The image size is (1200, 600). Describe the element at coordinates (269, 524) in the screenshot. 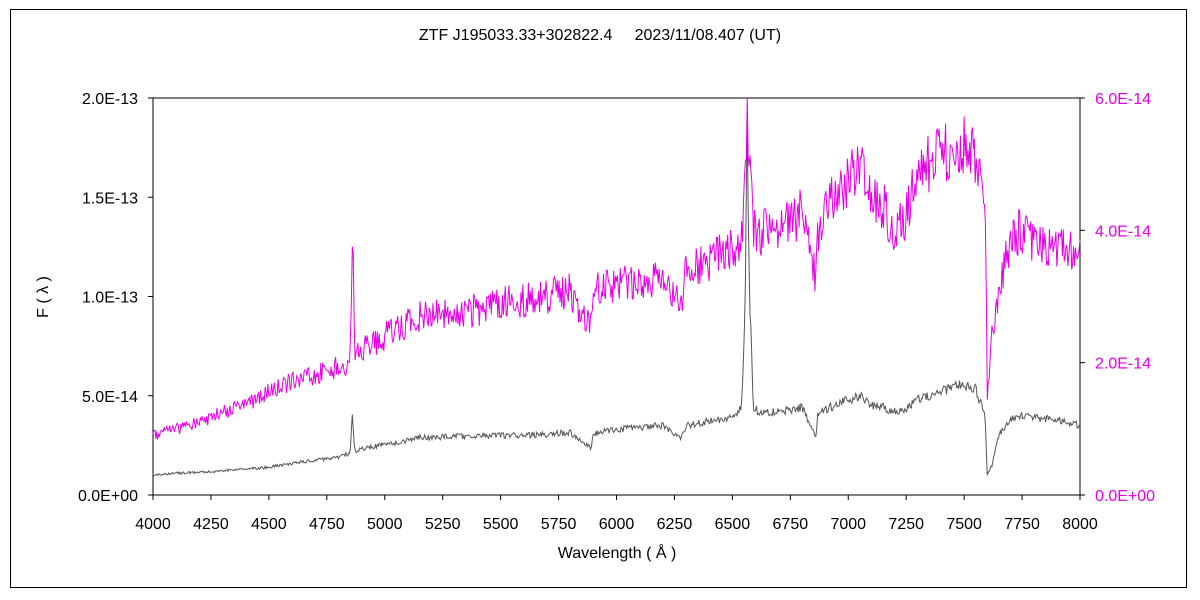

I see `x-tick-label: 4500` at that location.